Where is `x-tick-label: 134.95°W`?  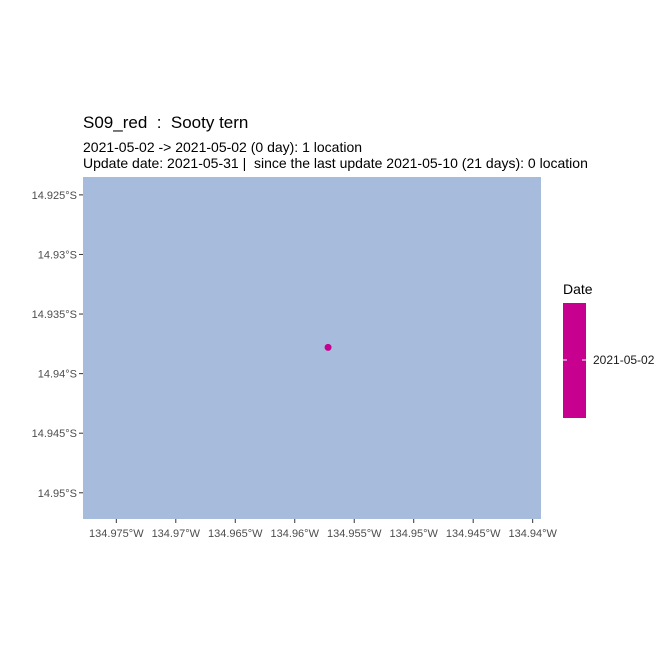
x-tick-label: 134.95°W is located at coordinates (413, 534).